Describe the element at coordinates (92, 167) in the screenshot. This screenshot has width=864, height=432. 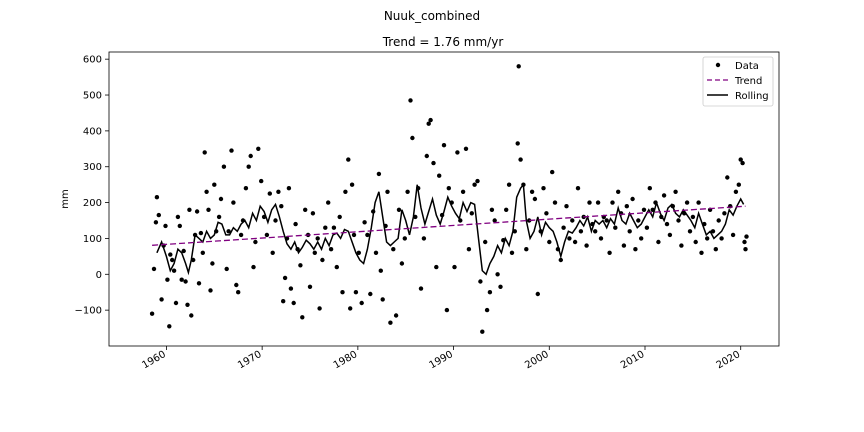
I see `y-tick-label: 300` at that location.